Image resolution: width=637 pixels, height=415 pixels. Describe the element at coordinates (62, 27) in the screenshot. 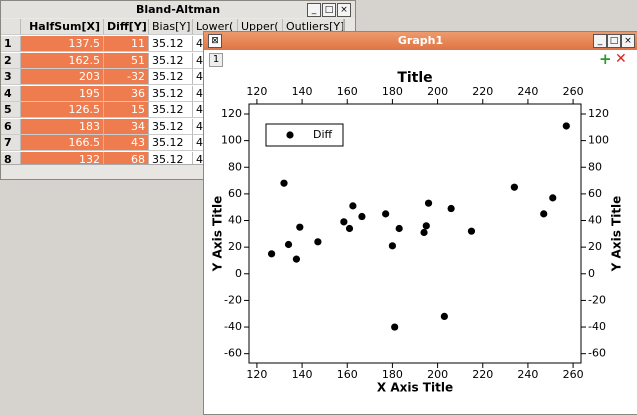

I see `column-header: HalfSum[X]` at that location.